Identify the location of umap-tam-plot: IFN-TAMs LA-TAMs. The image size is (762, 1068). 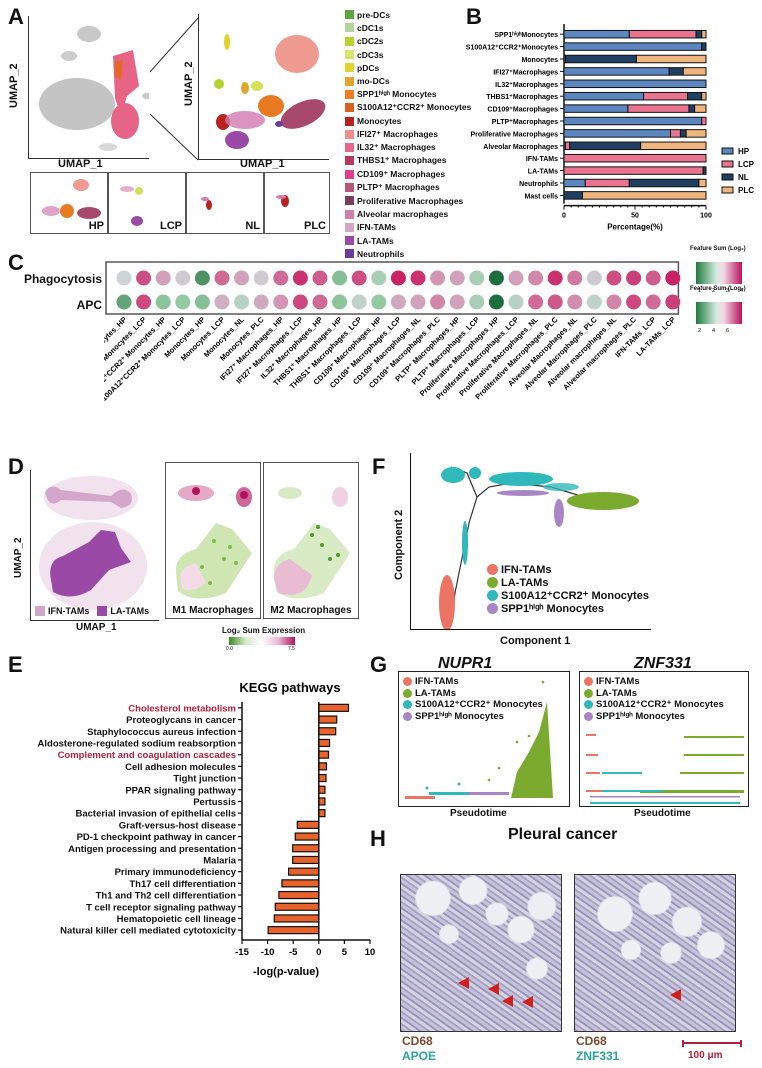
(94, 545).